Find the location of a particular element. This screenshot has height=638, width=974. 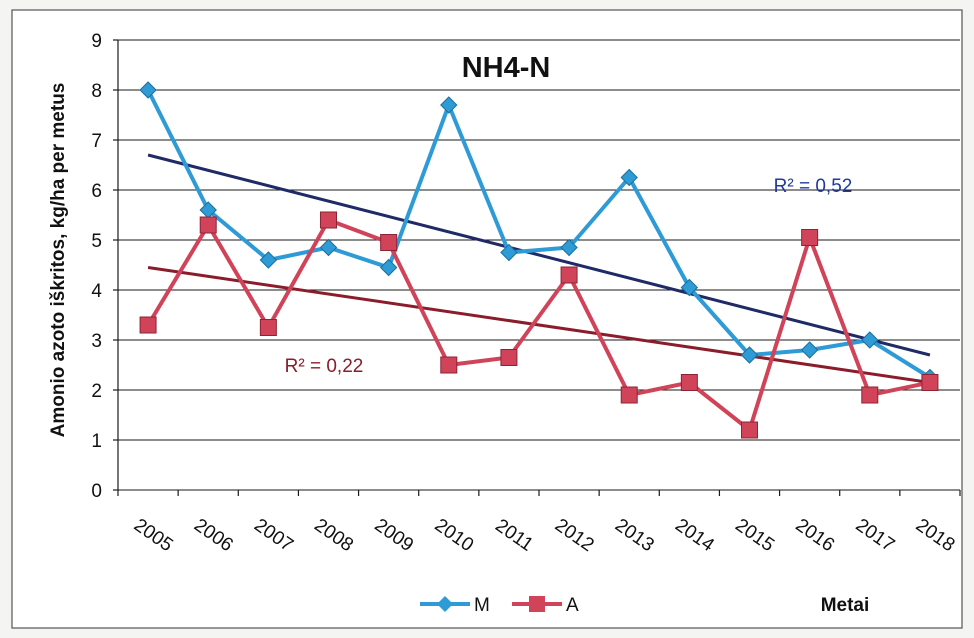

point-a-2006 is located at coordinates (208, 225).